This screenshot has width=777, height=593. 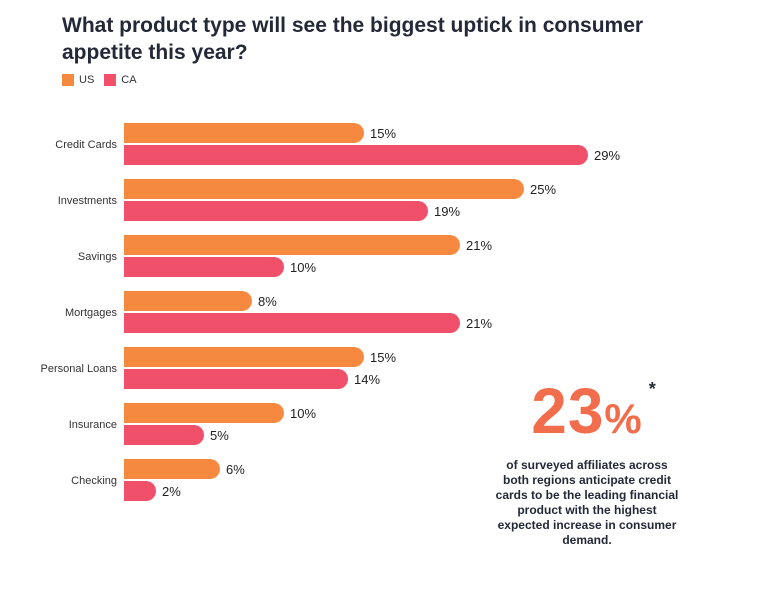 What do you see at coordinates (129, 80) in the screenshot?
I see `legend-label-ca: CA` at bounding box center [129, 80].